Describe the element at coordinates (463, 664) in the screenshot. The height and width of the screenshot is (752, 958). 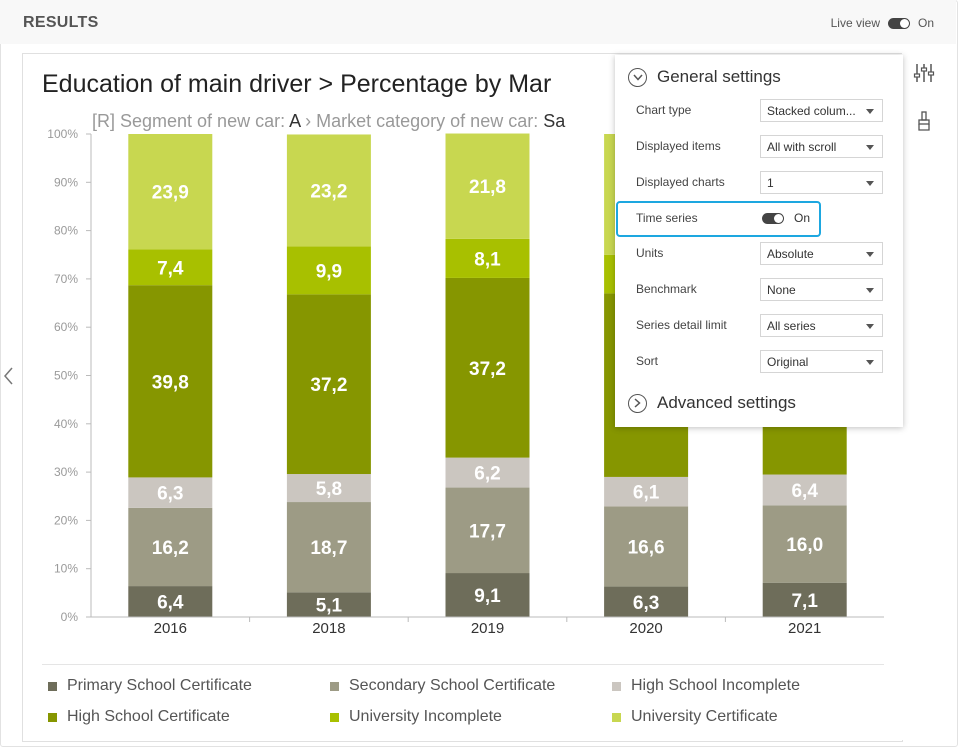
I see `legend-divider` at that location.